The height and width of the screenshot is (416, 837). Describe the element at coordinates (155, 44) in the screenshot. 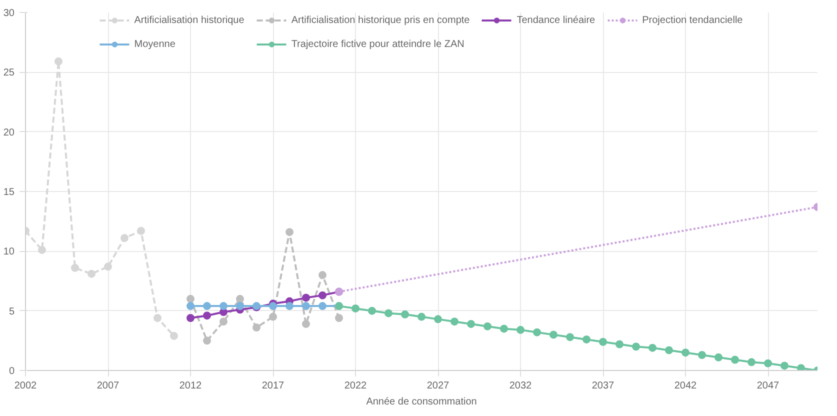

I see `legend-label: Moyenne` at that location.